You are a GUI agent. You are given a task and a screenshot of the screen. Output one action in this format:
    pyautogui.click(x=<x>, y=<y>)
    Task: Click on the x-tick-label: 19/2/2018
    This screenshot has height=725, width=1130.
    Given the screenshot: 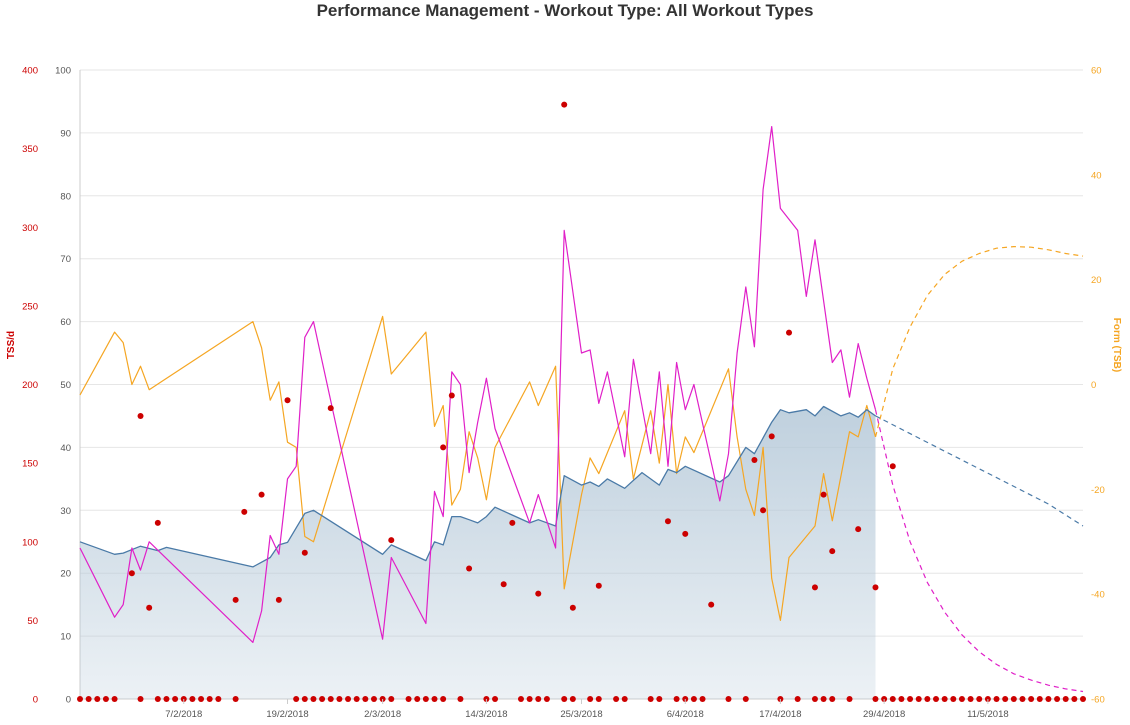 What is the action you would take?
    pyautogui.click(x=287, y=714)
    